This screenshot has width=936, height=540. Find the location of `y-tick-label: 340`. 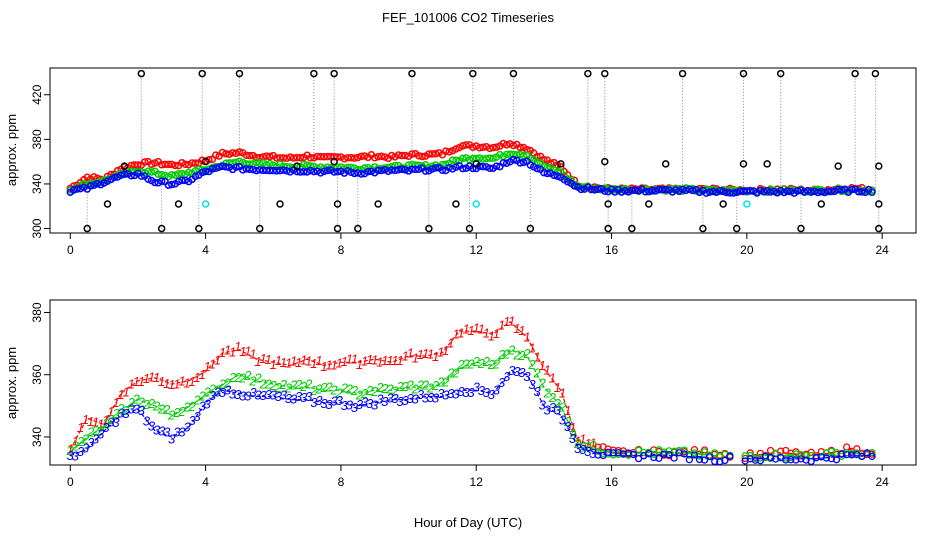

y-tick-label: 340 is located at coordinates (37, 184).